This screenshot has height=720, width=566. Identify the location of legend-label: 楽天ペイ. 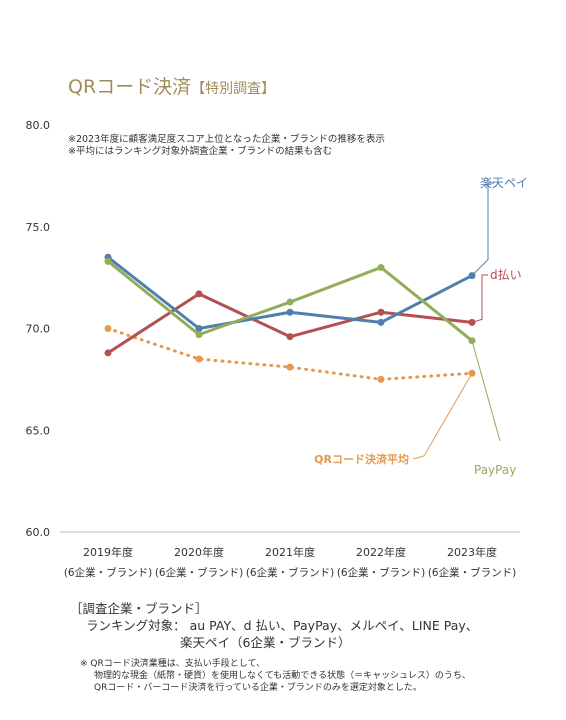
(504, 183).